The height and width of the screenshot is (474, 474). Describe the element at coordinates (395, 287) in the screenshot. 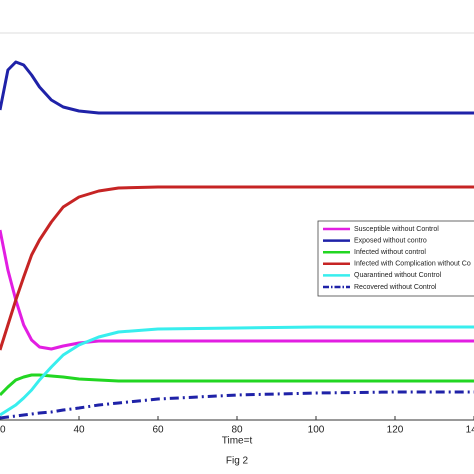

I see `legend-label: Recovered without Control` at that location.